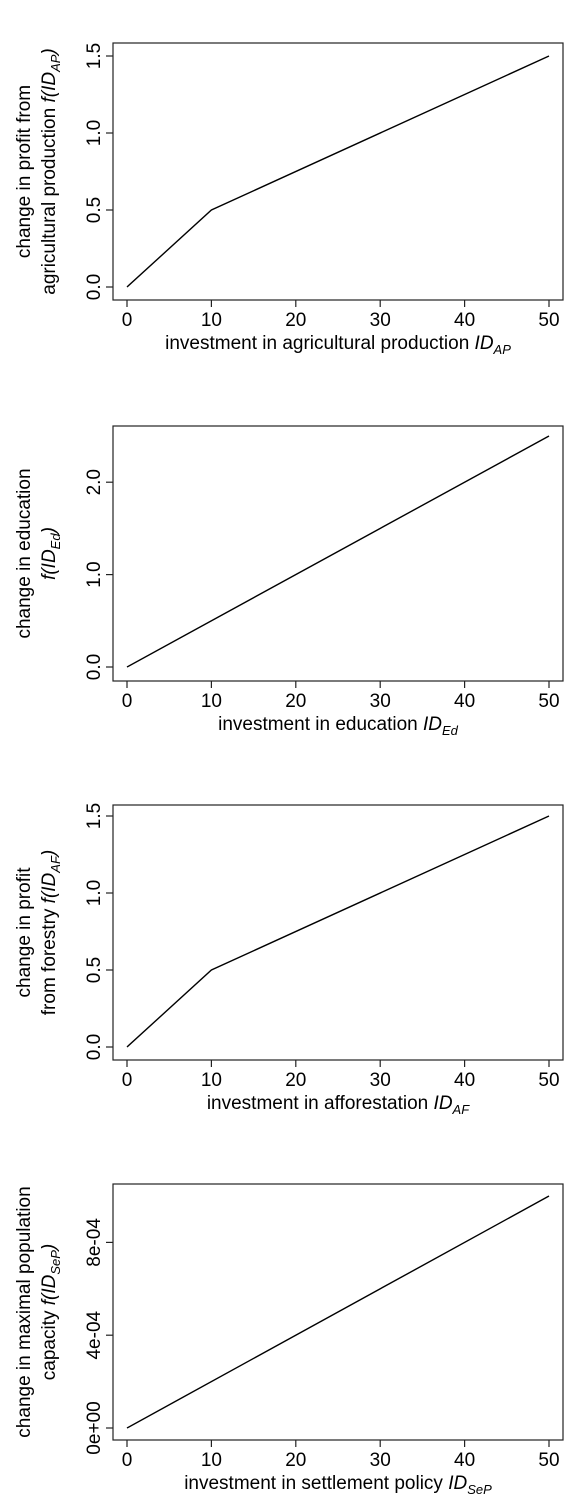 The image size is (565, 1499). I want to click on y-axis-label-line2: f(IDEd), so click(51, 553).